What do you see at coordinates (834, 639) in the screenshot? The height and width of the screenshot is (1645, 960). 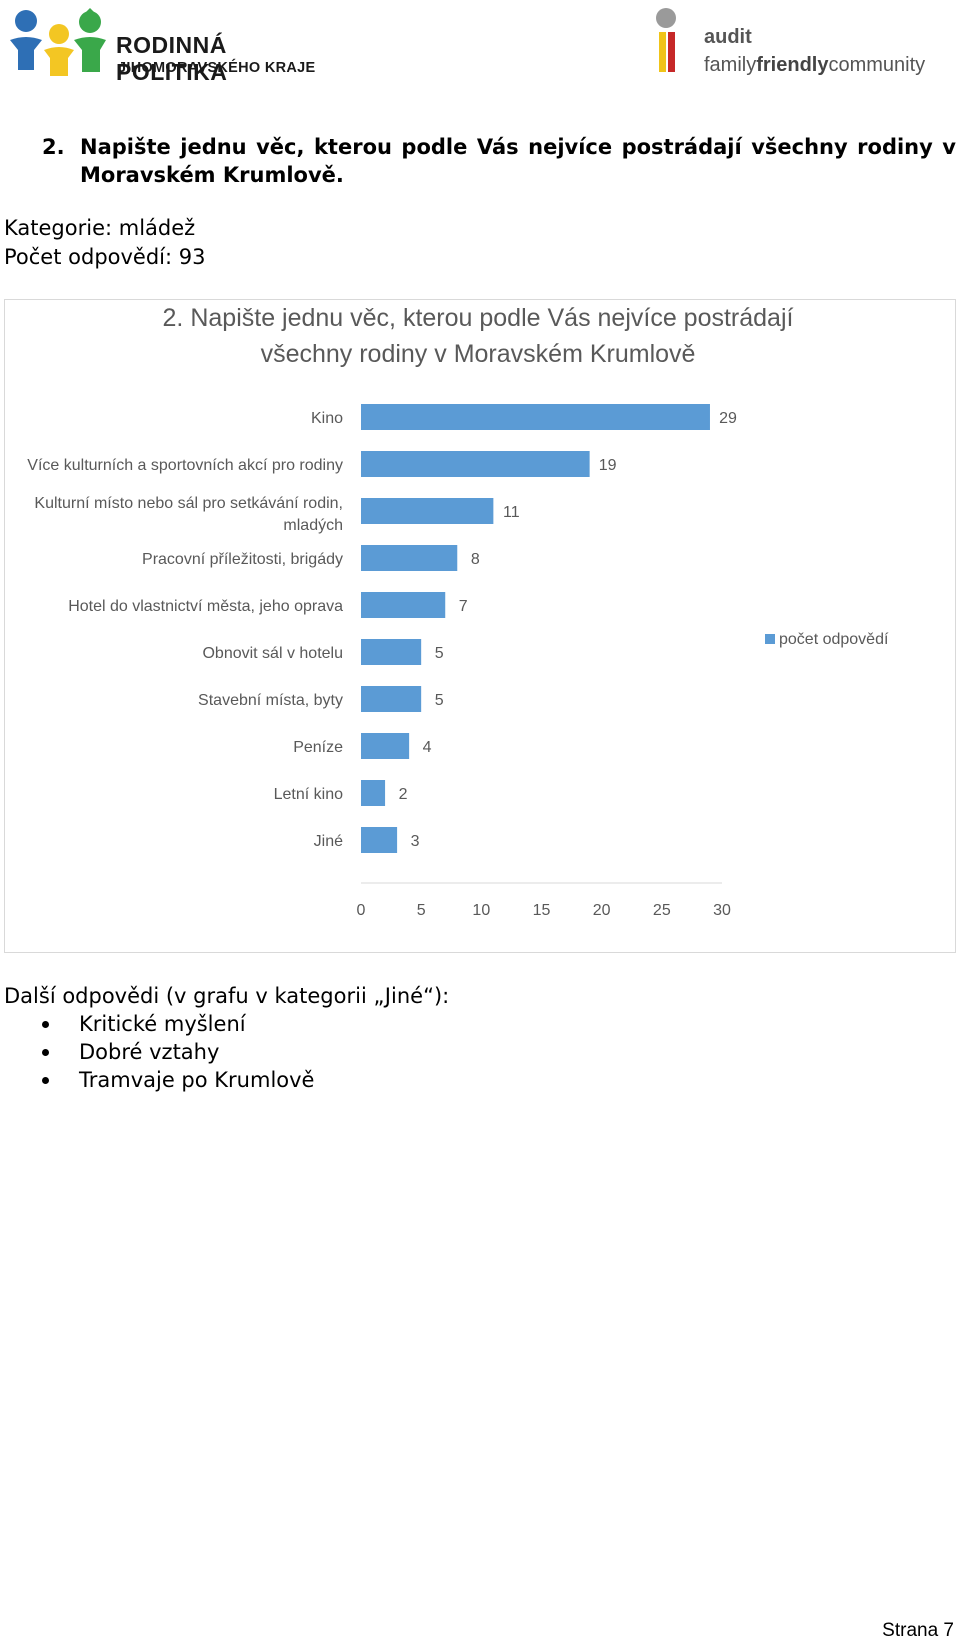 I see `legend-label: počet odpovědí` at bounding box center [834, 639].